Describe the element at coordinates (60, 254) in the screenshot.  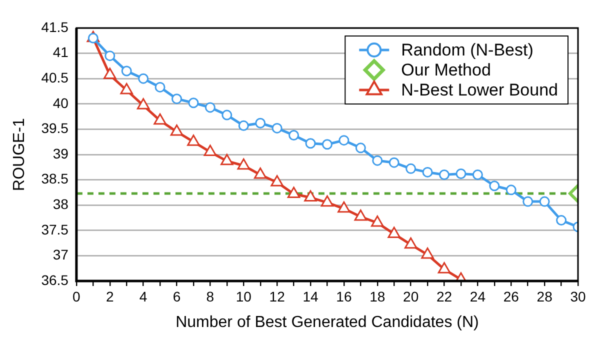
I see `y-tick-label: 37` at that location.